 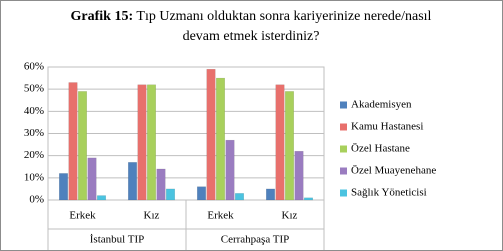 I want to click on legend-label: Kamu Hastanesi, so click(x=387, y=127).